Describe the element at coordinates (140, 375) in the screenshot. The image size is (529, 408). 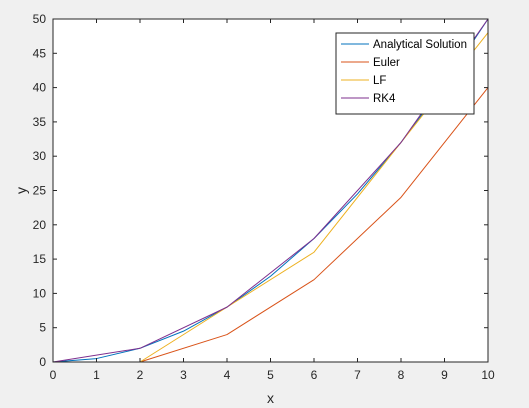
I see `x-tick-label: 2` at that location.